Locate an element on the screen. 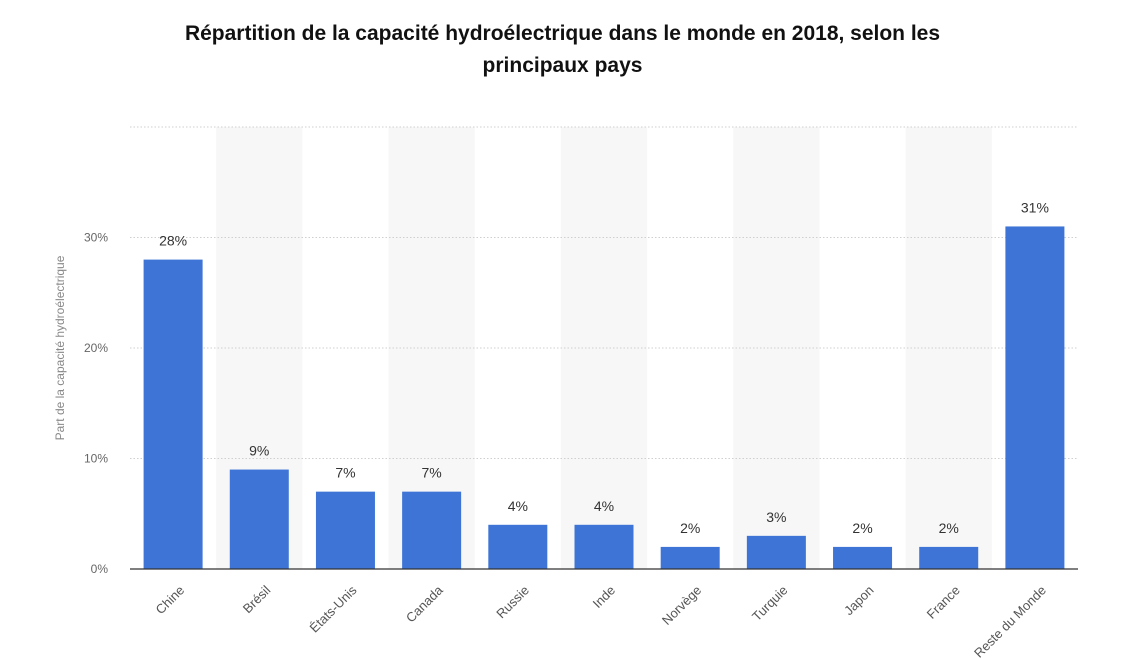  x-tick-label-7: Turquie is located at coordinates (769, 603).